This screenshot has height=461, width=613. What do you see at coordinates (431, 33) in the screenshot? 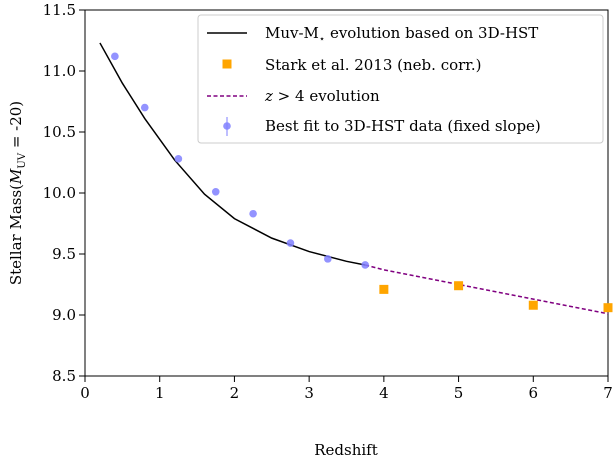
I see `legend-label-3dhst-rest: evolution based on 3D-HST` at bounding box center [431, 33].